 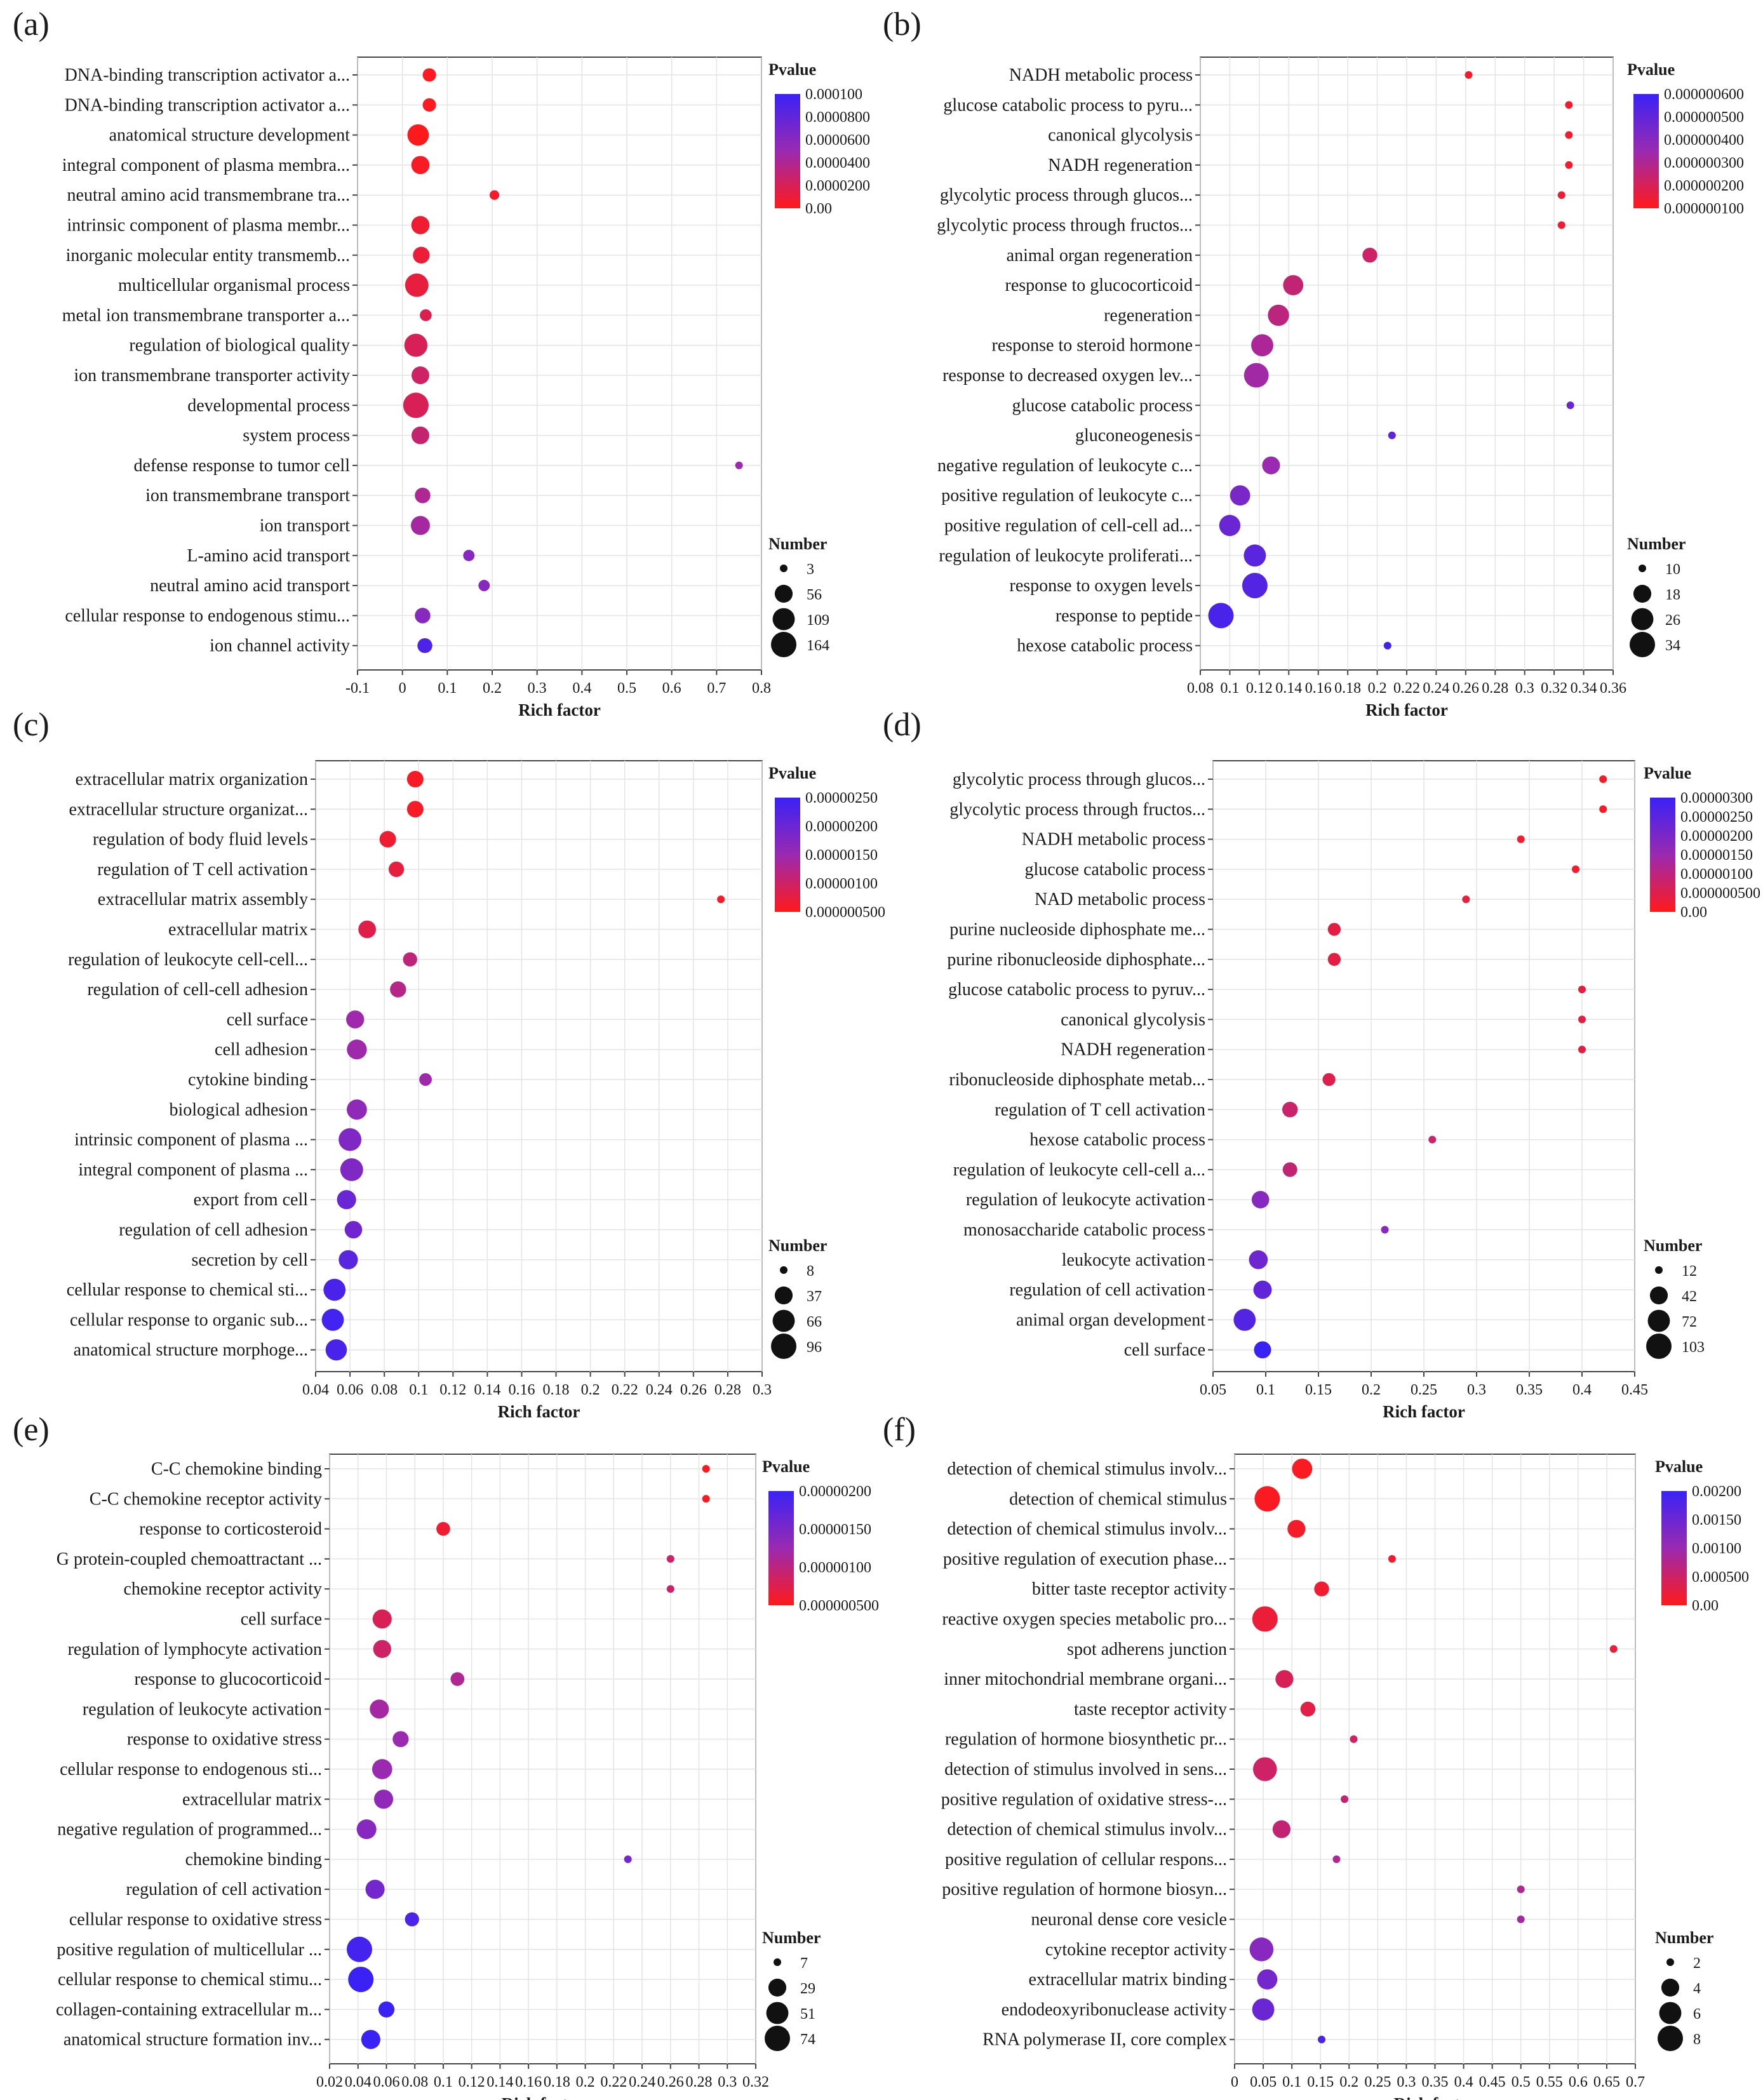 I want to click on term-label: glucose catabolic process, so click(x=1114, y=869).